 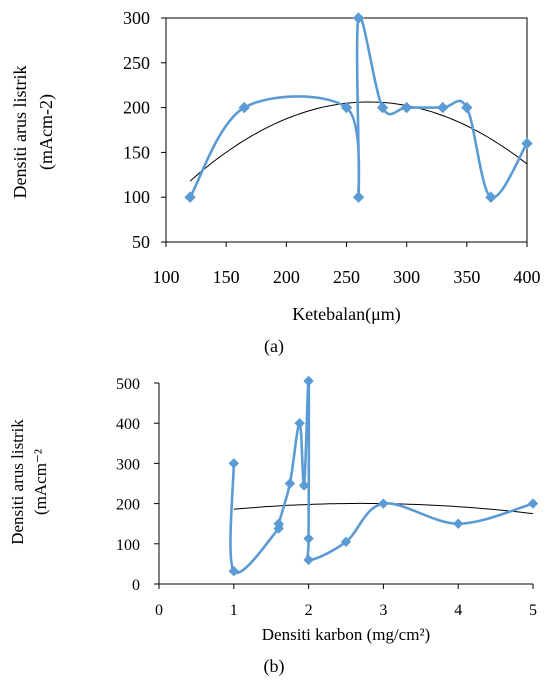 I want to click on x-tick-label: 4, so click(x=458, y=610).